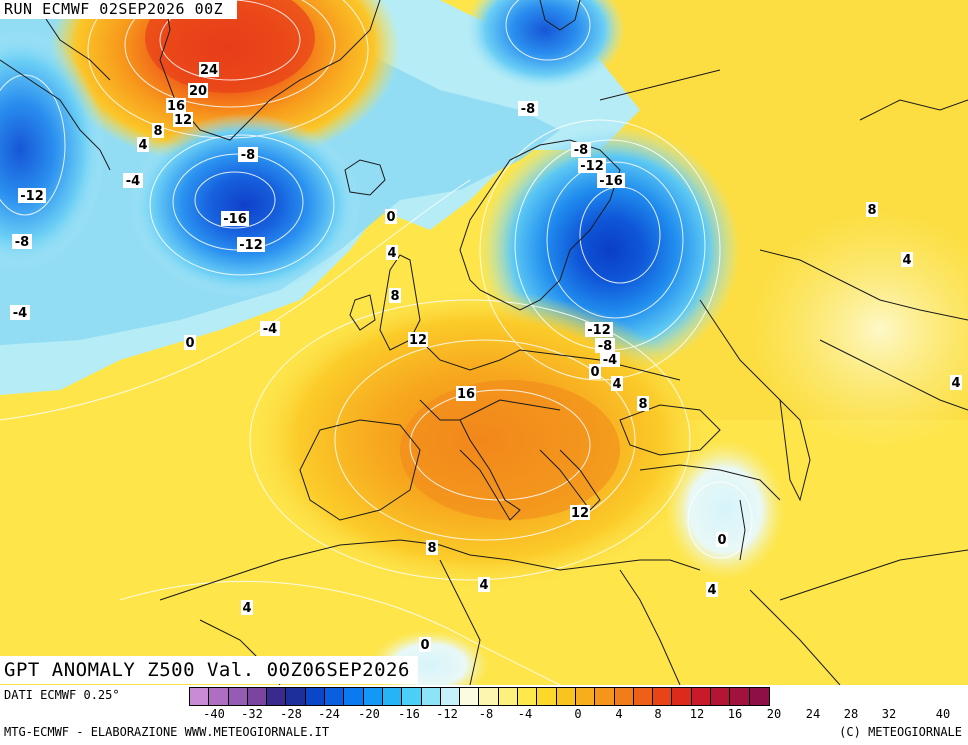 The image size is (968, 745). What do you see at coordinates (230, 46) in the screenshot?
I see `greenland-core` at bounding box center [230, 46].